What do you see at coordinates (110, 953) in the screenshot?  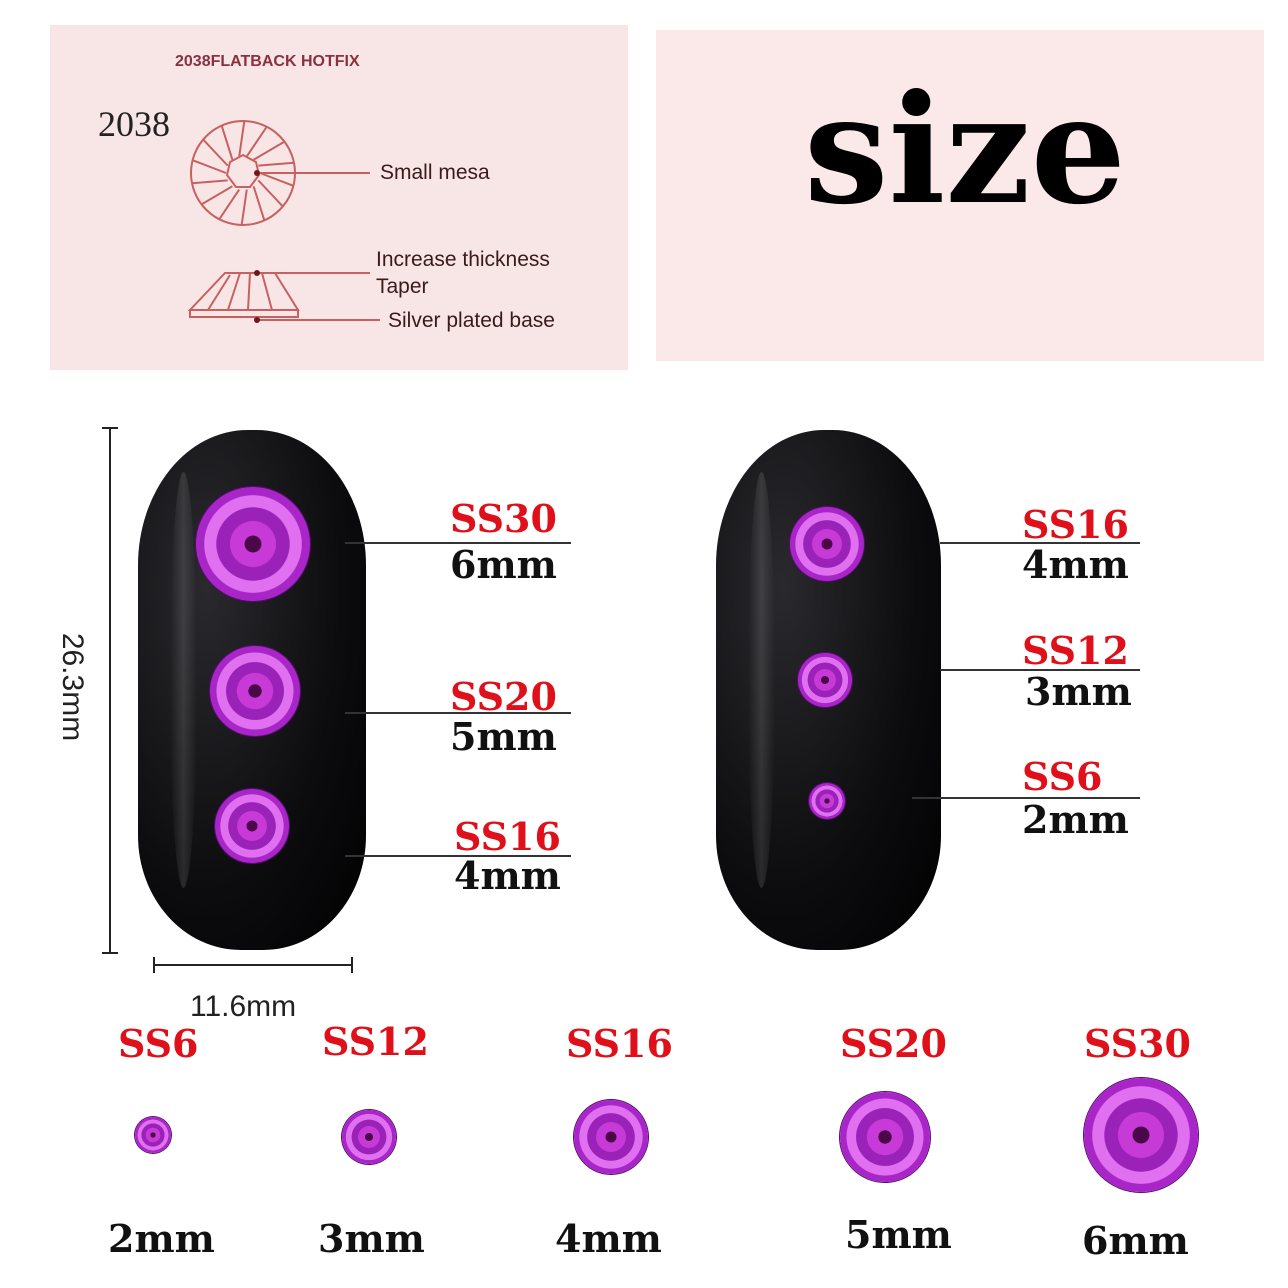 I see `height-tick-bottom` at bounding box center [110, 953].